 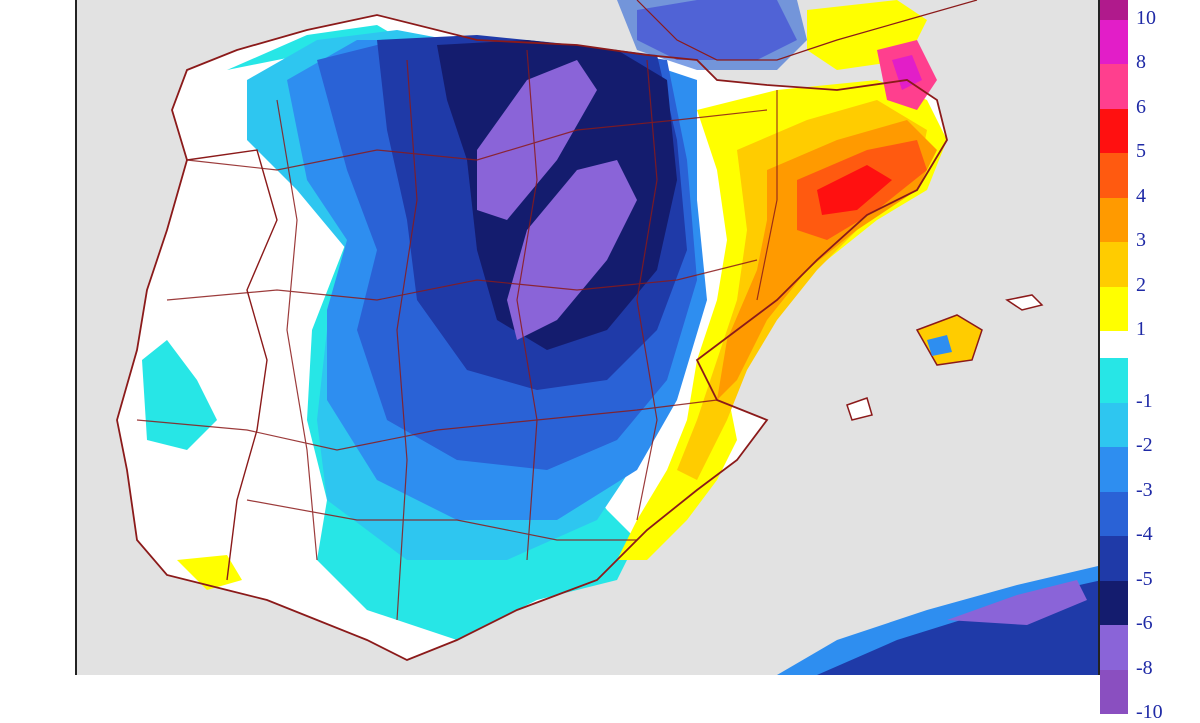 What do you see at coordinates (939, 345) in the screenshot?
I see `island-mallorca-cold` at bounding box center [939, 345].